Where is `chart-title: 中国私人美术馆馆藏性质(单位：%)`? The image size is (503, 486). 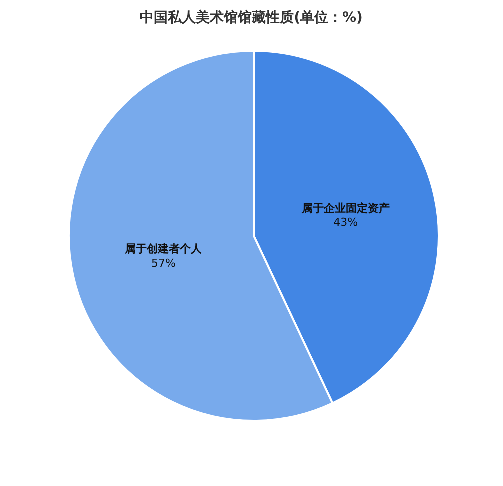 chart-title: 中国私人美术馆馆藏性质(单位：%) is located at coordinates (251, 17).